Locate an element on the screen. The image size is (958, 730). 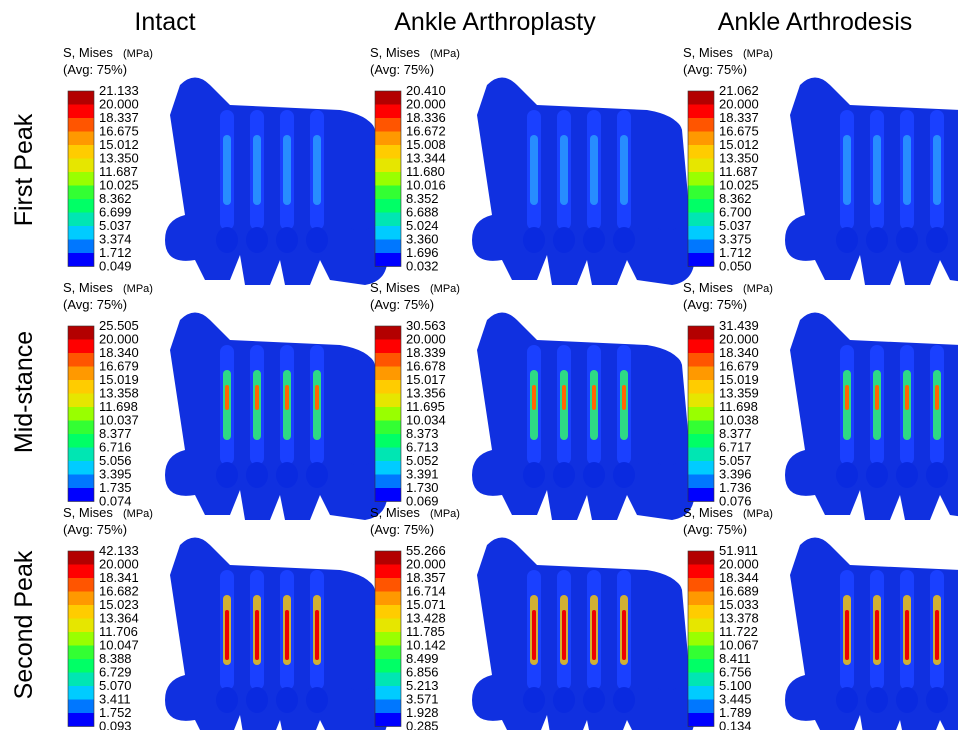
legend-value: 15.012 is located at coordinates (739, 144).